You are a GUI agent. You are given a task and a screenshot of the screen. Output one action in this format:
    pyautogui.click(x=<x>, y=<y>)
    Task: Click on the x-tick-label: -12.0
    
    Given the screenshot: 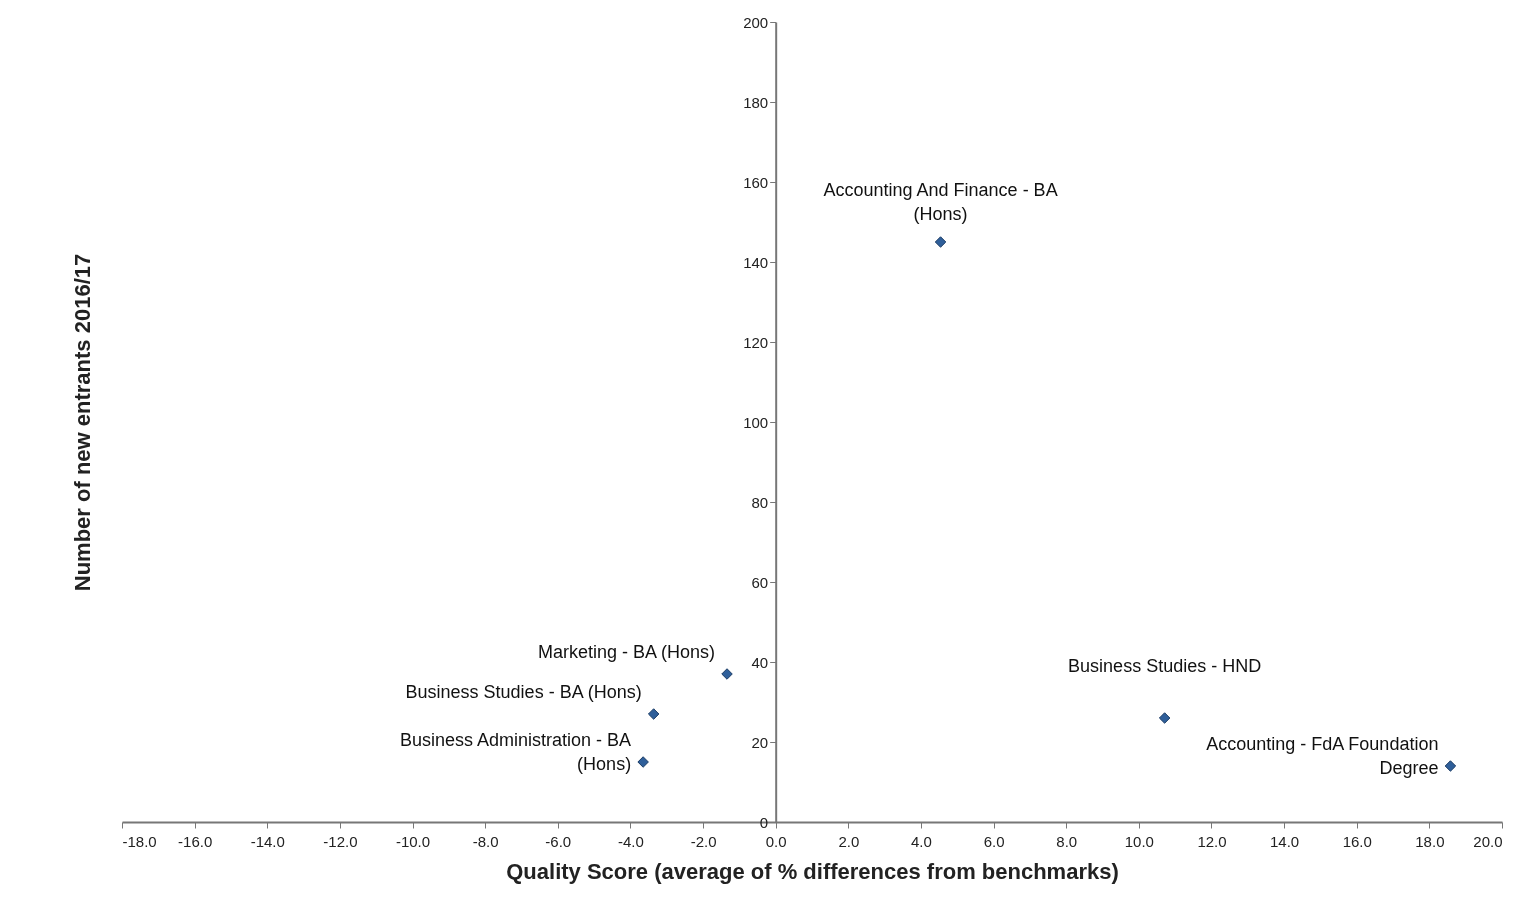 What is the action you would take?
    pyautogui.click(x=340, y=841)
    